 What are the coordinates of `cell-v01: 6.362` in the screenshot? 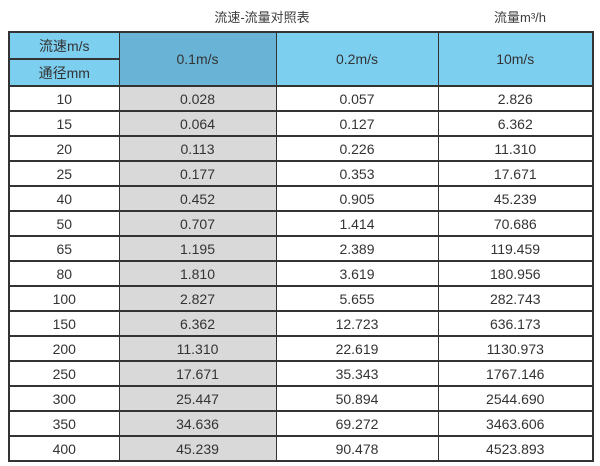 It's located at (197, 323).